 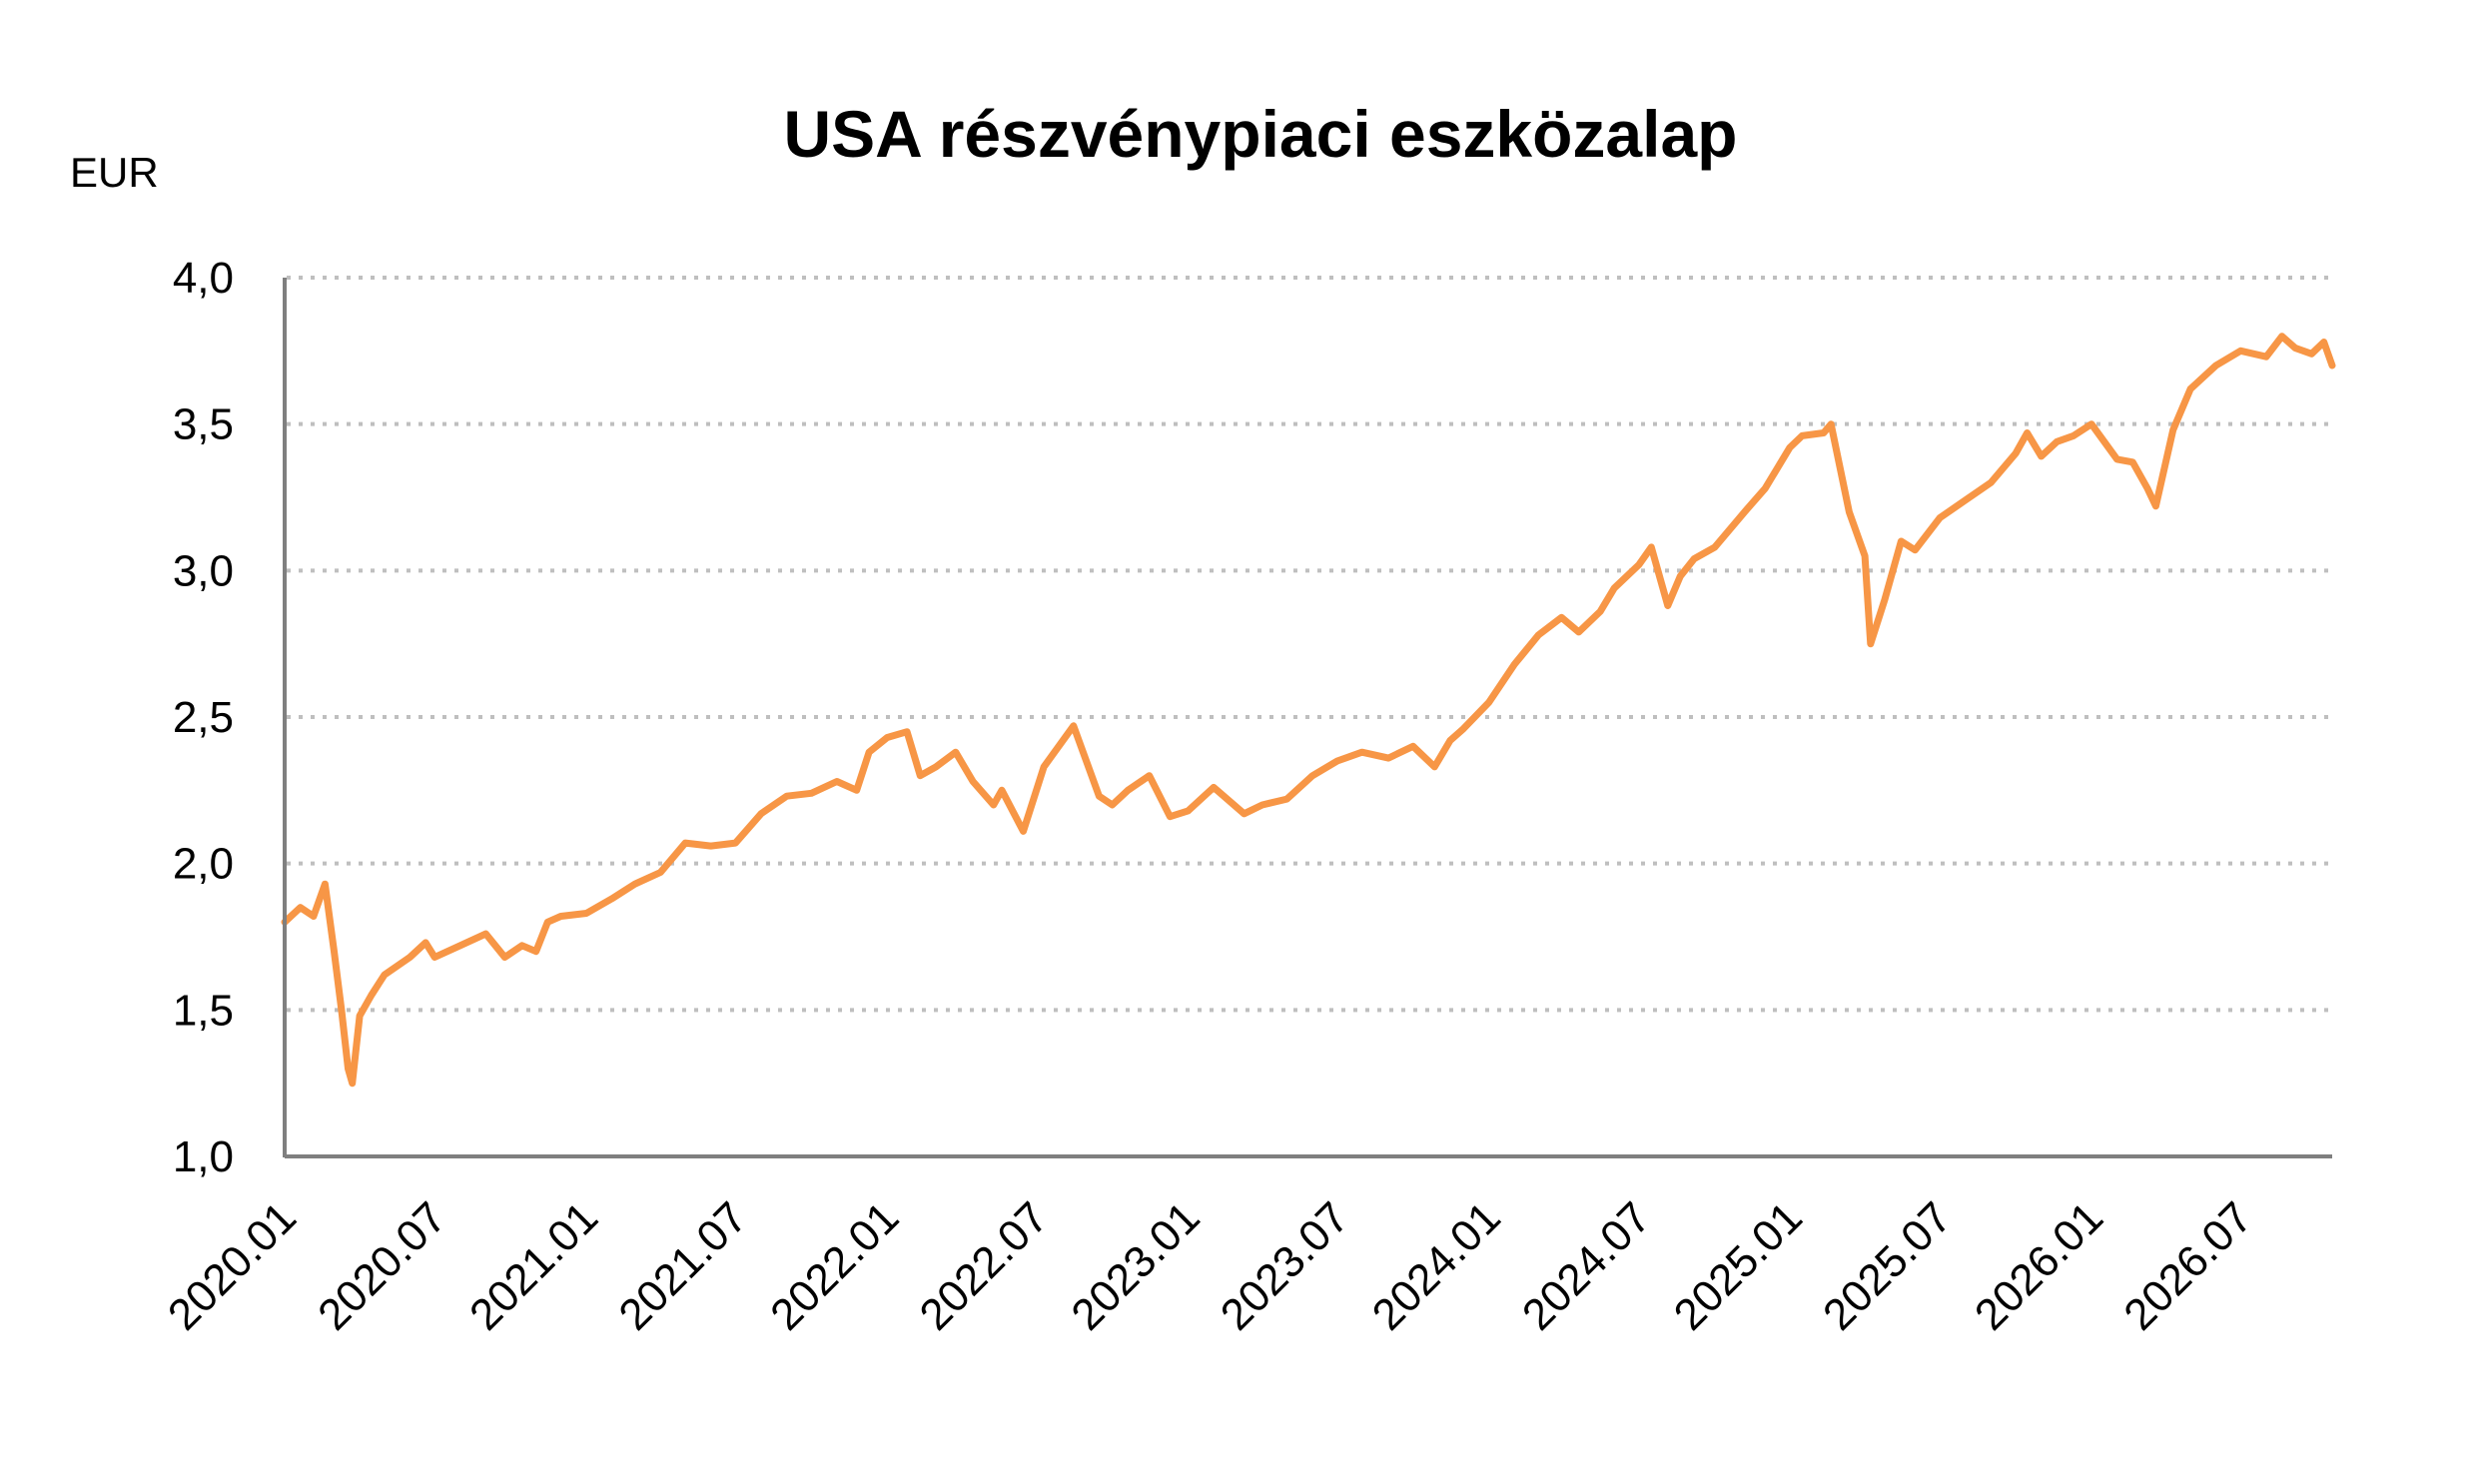 I want to click on y-tick-label: 1,5, so click(x=203, y=1010).